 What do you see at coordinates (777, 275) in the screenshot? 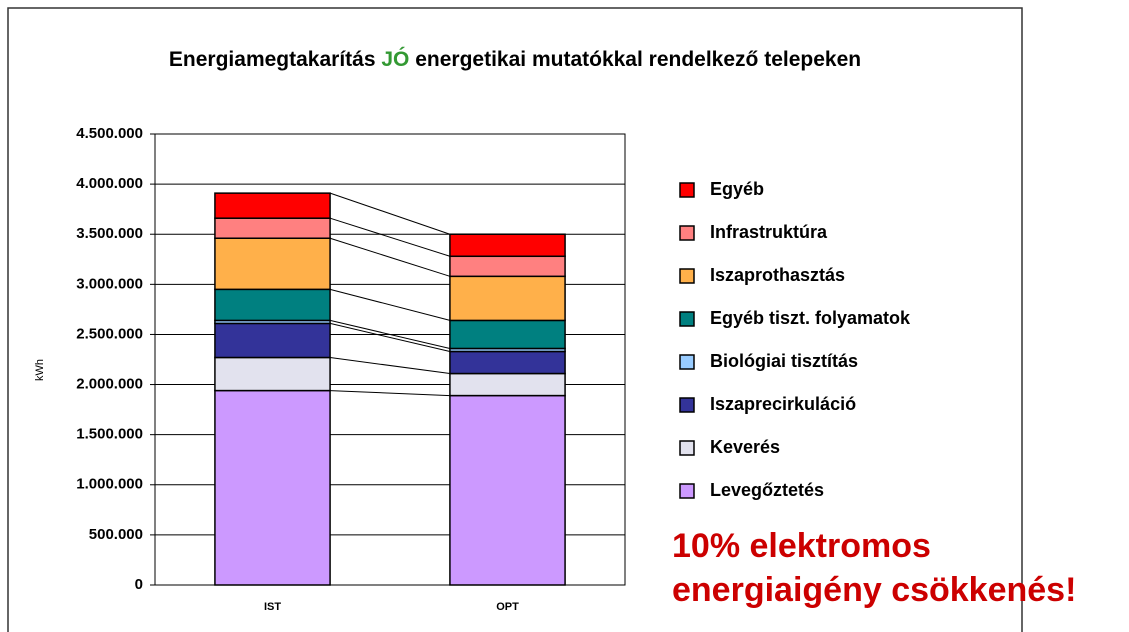
I see `legend-label: Iszaprothasztás` at bounding box center [777, 275].